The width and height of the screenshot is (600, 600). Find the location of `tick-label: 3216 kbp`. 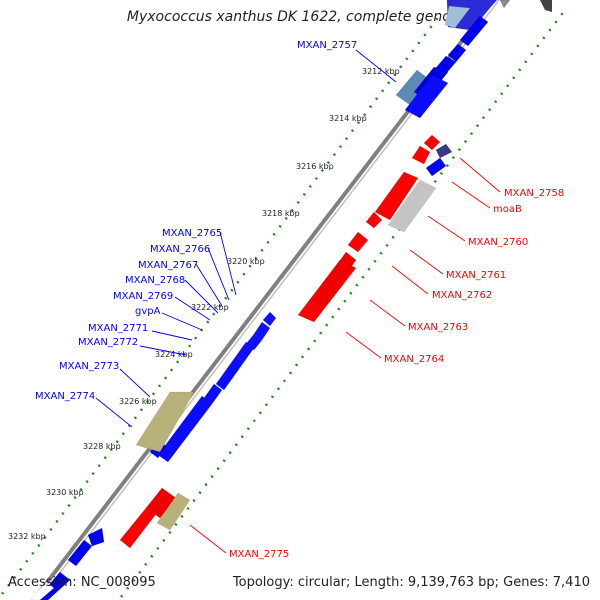

tick-label: 3216 kbp is located at coordinates (315, 166).